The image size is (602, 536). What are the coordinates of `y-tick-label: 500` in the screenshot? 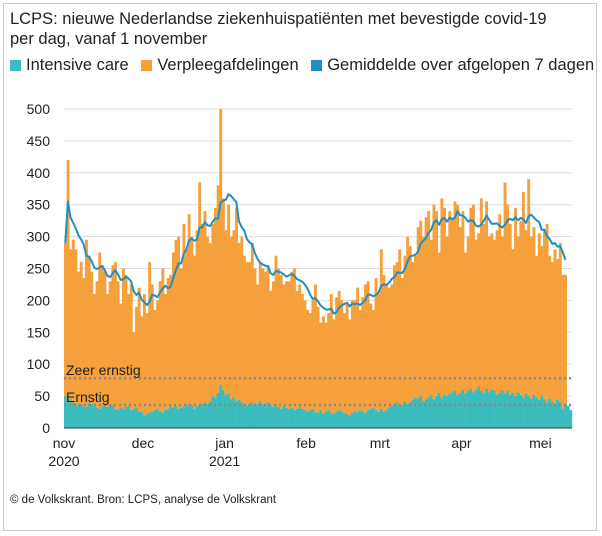 It's located at (39, 109).